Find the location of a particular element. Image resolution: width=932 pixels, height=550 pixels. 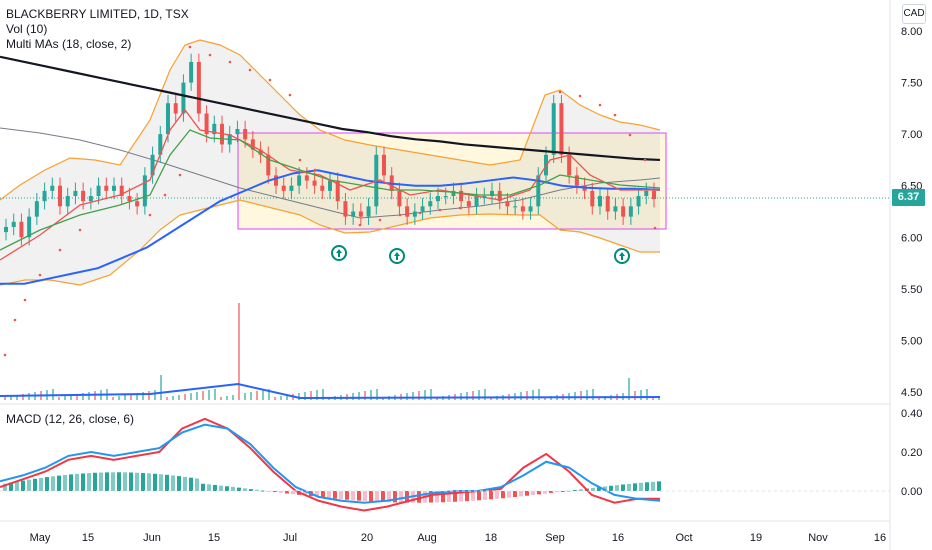

price-tick-label: 5.50 is located at coordinates (911, 290).